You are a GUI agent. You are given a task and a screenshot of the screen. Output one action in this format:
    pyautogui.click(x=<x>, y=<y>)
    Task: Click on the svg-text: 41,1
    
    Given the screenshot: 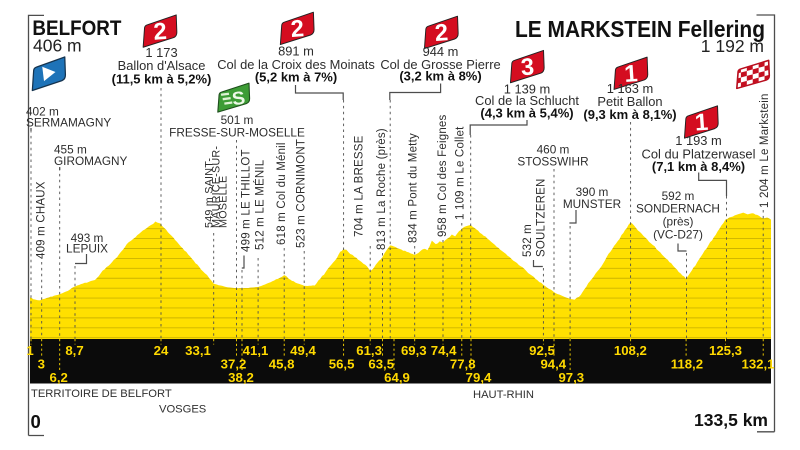 What is the action you would take?
    pyautogui.click(x=256, y=350)
    